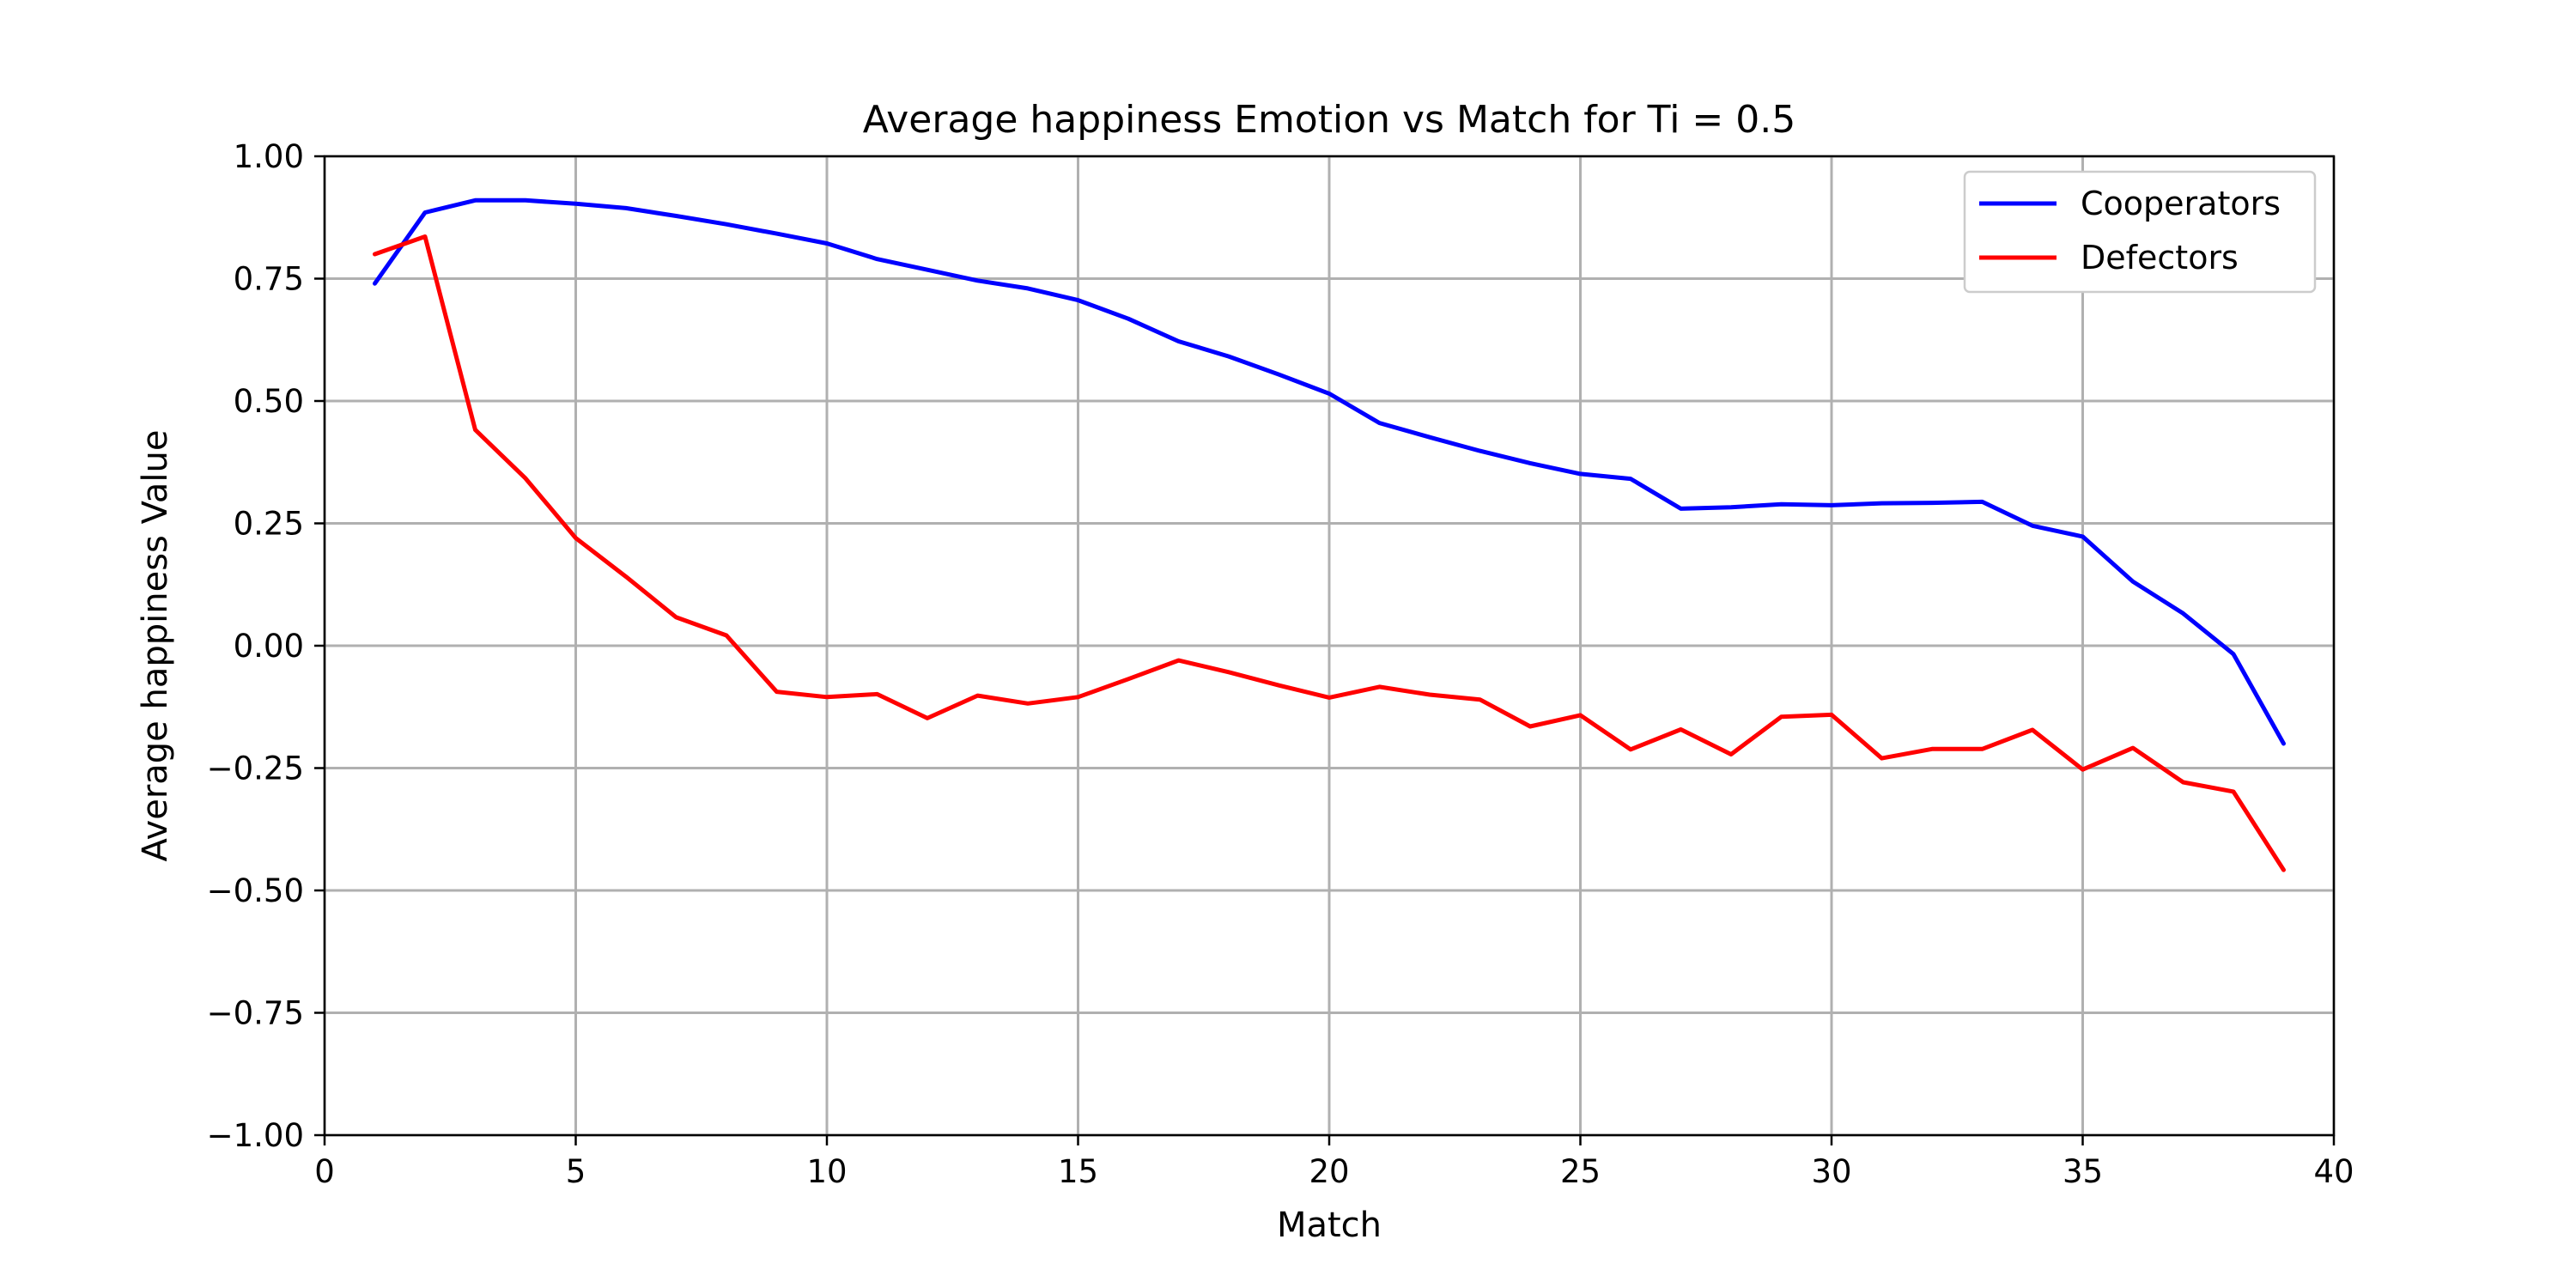 The image size is (2576, 1288). I want to click on x-tick-label: 40, so click(2333, 1171).